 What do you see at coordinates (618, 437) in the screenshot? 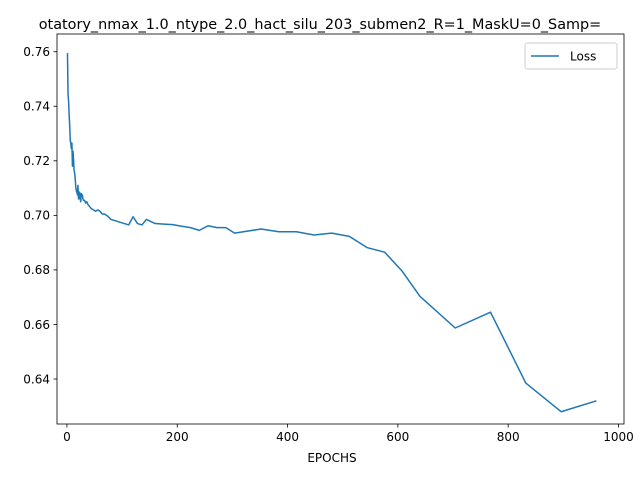
I see `x-tick-label: 1000` at bounding box center [618, 437].